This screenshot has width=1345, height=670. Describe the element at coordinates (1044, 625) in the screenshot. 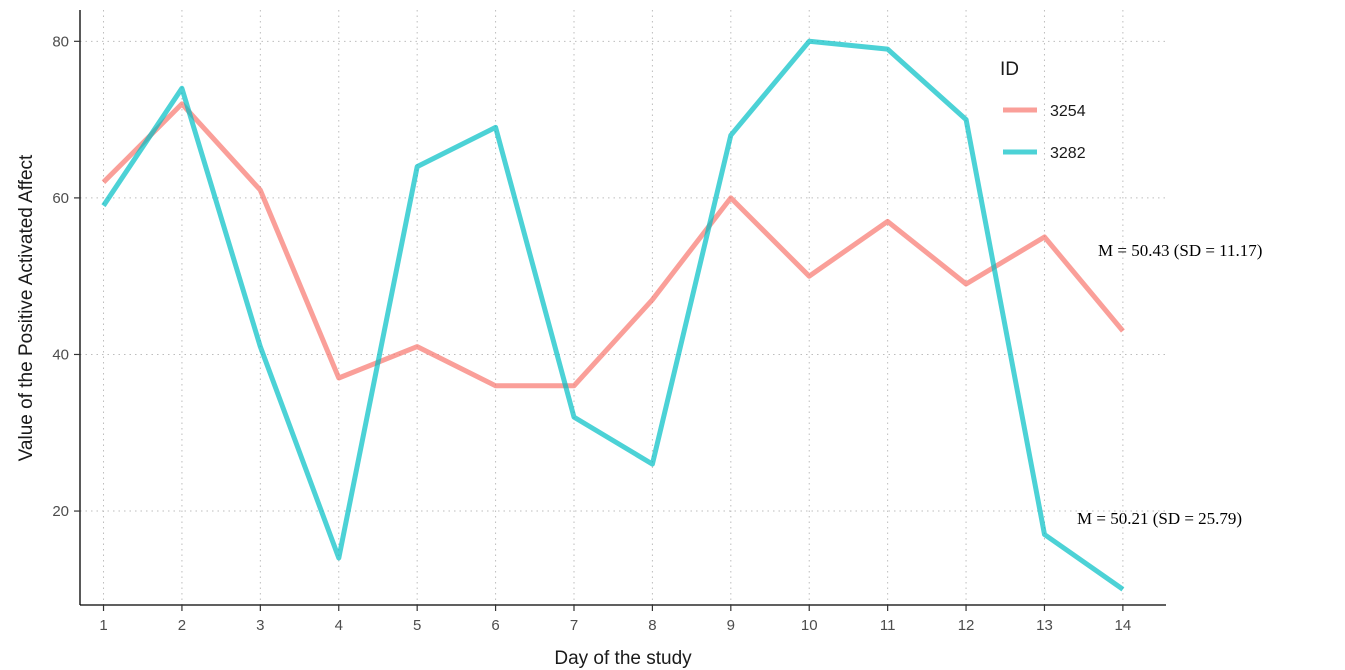

I see `x-tick-label: 13` at that location.